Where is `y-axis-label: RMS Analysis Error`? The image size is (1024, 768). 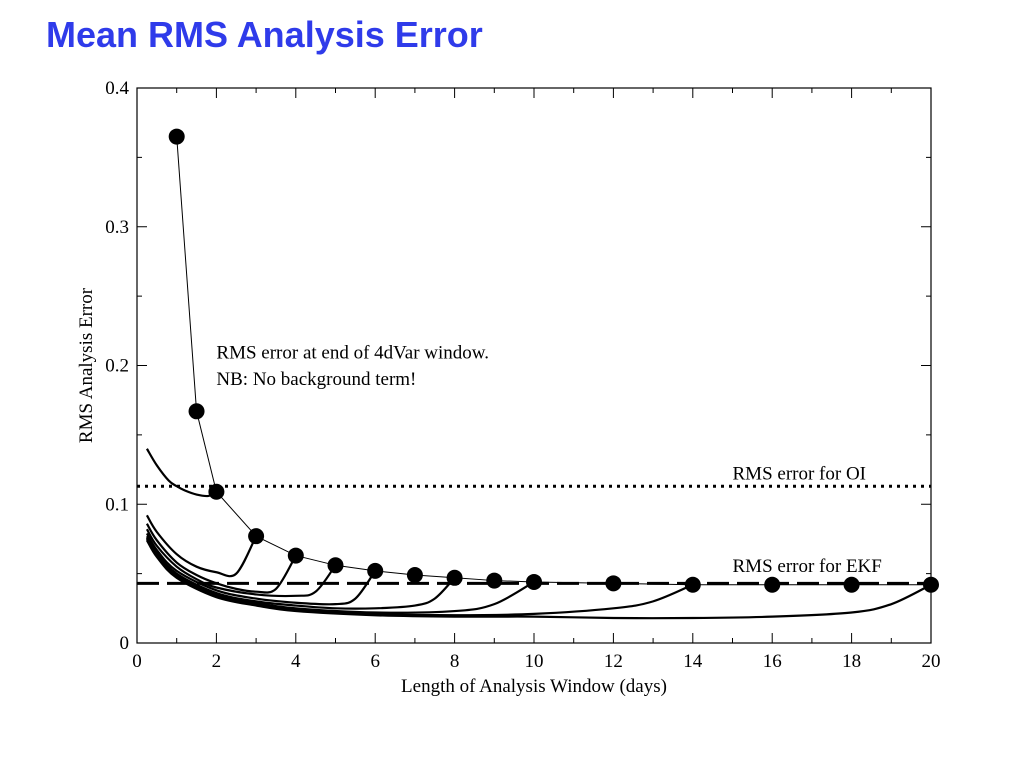
y-axis-label: RMS Analysis Error is located at coordinates (86, 365).